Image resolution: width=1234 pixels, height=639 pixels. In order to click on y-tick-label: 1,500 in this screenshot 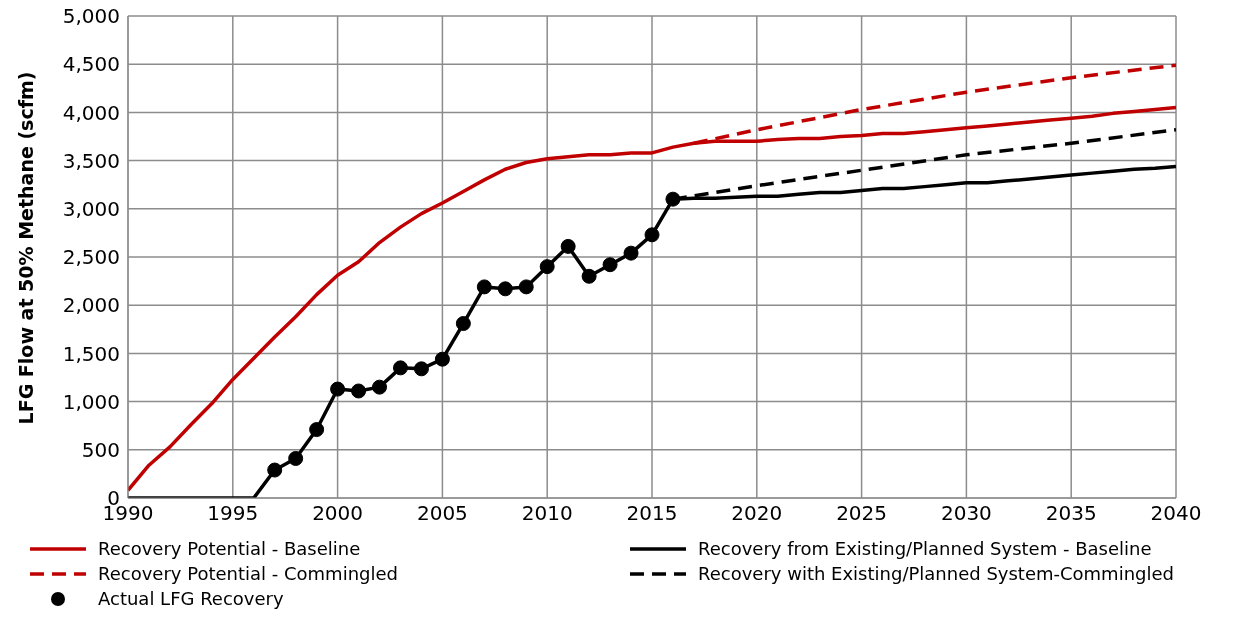, I will do `click(91, 353)`.